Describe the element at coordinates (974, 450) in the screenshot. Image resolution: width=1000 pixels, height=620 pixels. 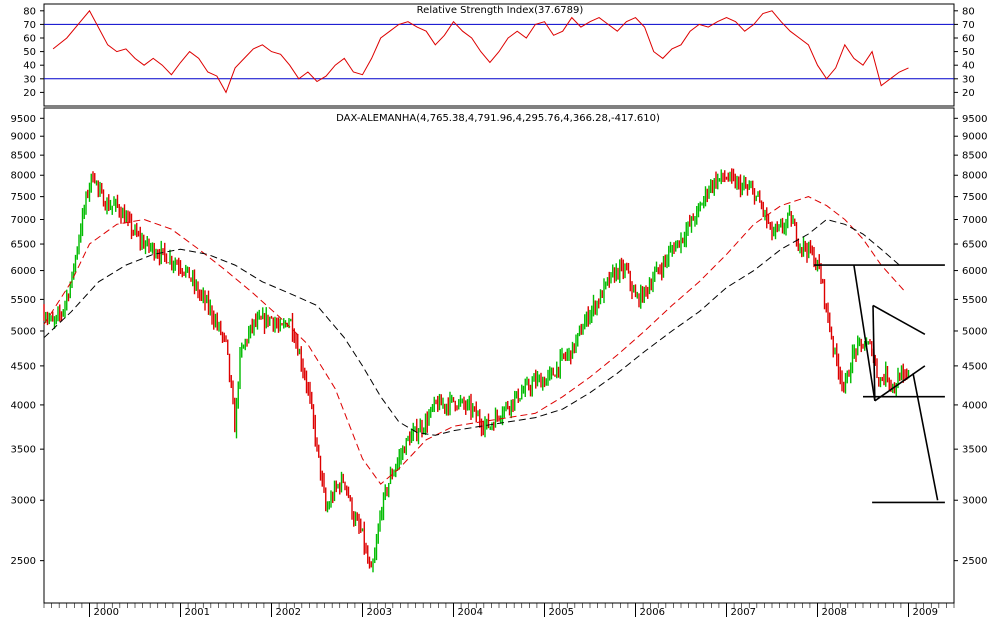
I see `price-tick-label-right: 3500` at that location.